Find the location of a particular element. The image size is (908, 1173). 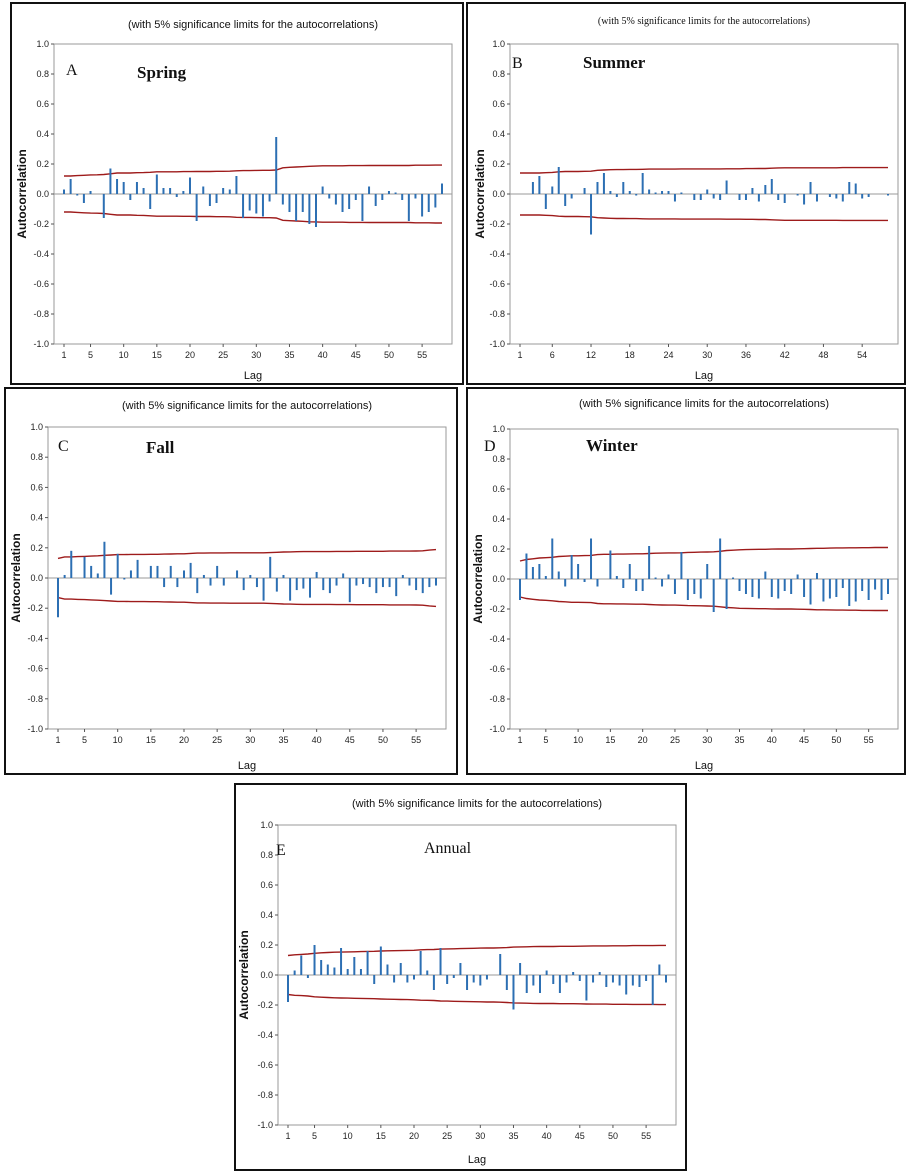

x-tick-label: 36 is located at coordinates (746, 355).